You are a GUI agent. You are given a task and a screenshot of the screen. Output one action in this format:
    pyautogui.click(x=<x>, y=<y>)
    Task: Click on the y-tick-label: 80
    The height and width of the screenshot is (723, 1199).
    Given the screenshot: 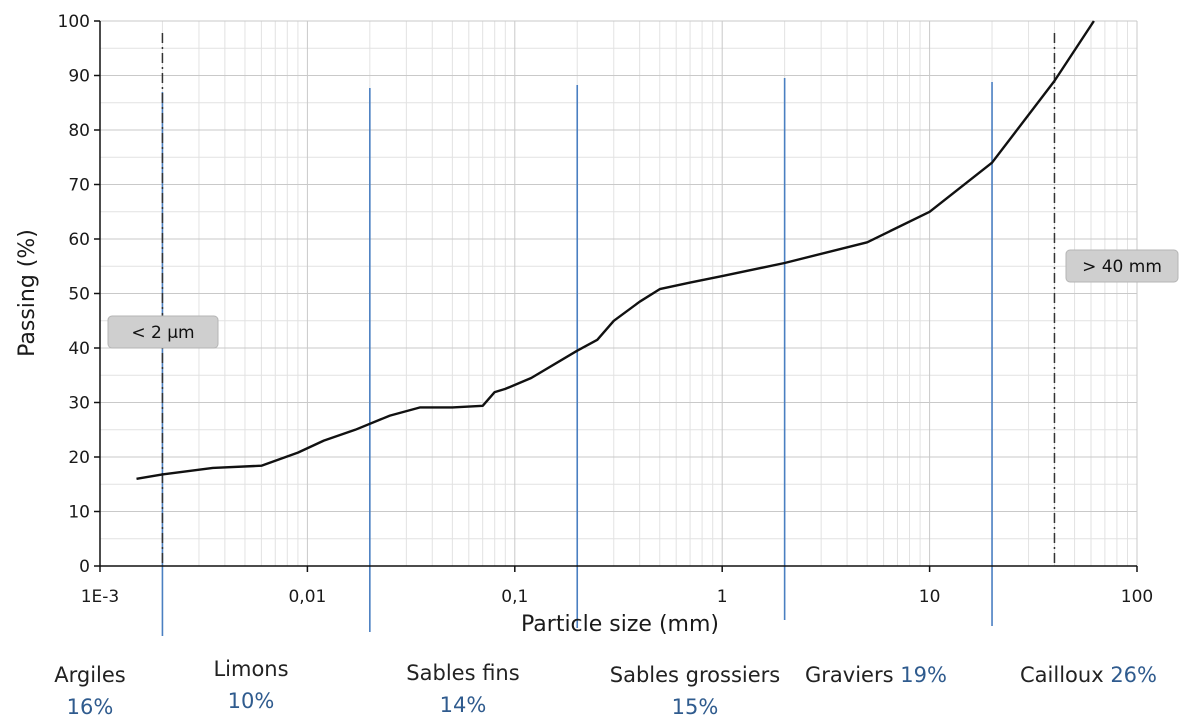 What is the action you would take?
    pyautogui.click(x=79, y=131)
    